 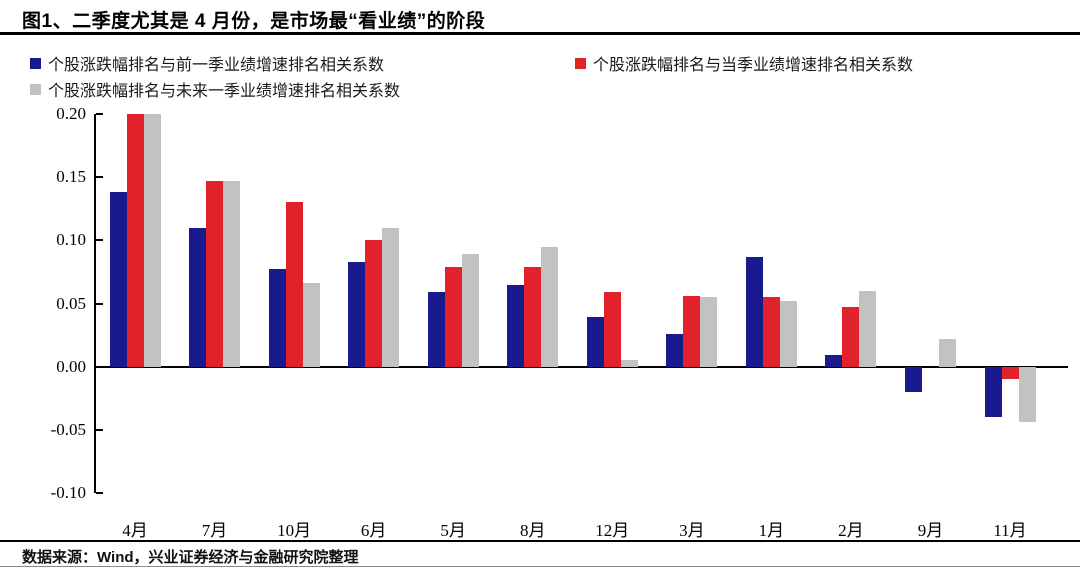 I want to click on bar-8月-series0, so click(x=515, y=325).